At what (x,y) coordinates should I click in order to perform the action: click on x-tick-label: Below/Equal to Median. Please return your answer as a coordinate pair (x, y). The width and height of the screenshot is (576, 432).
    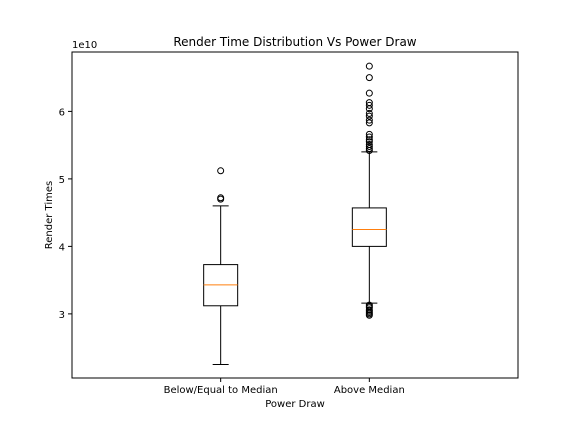
    Looking at the image, I should click on (221, 390).